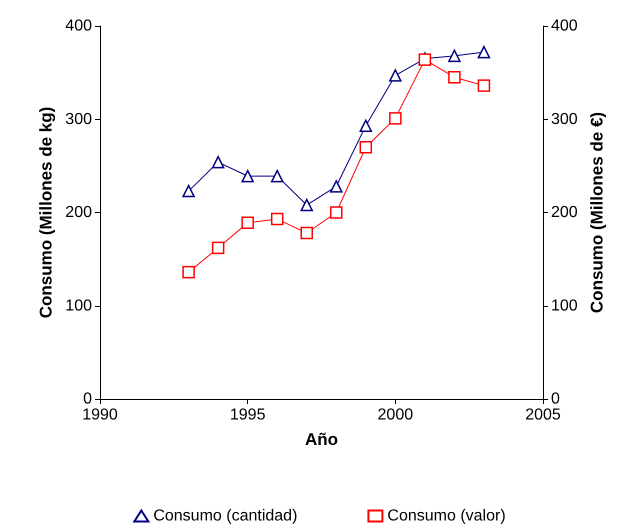 This screenshot has width=639, height=529. I want to click on y2-tick-label: 400, so click(564, 26).